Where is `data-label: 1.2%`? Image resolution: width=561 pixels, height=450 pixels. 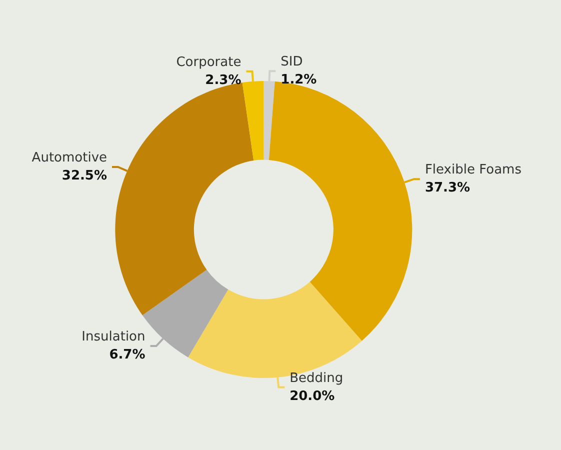 data-label: 1.2% is located at coordinates (298, 80).